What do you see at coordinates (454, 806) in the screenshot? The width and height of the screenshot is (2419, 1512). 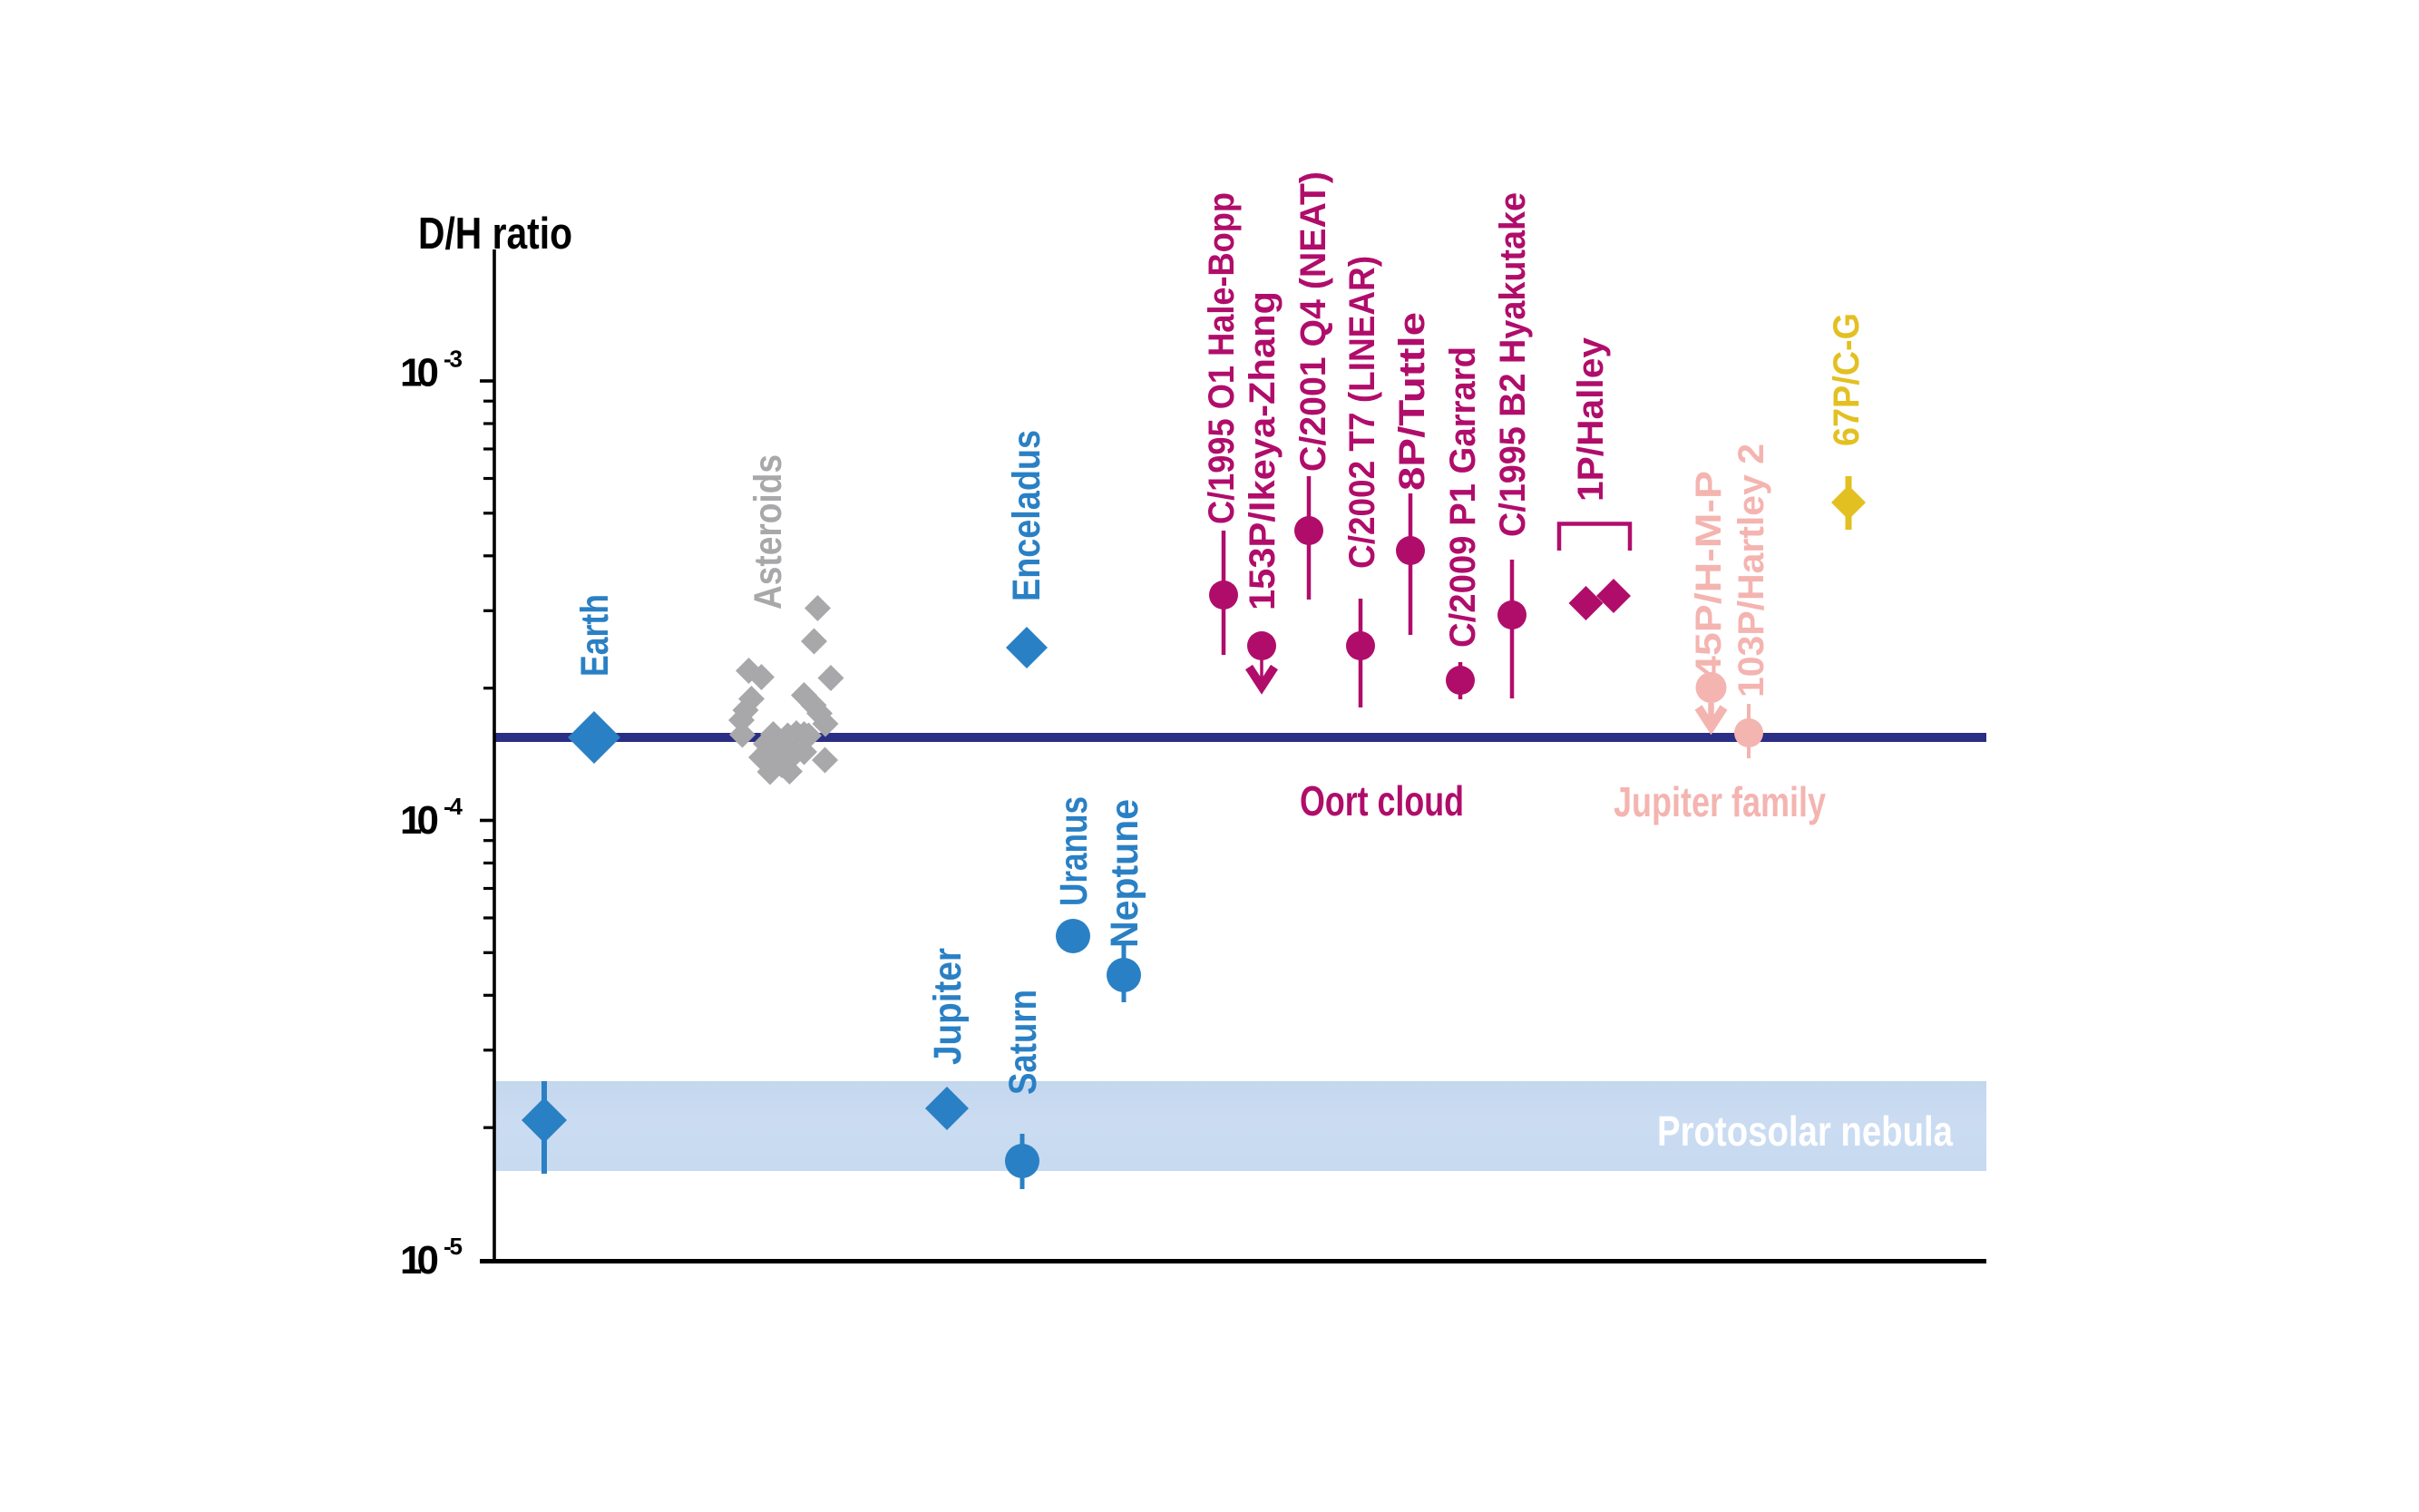 I see `svg-text: -4` at bounding box center [454, 806].